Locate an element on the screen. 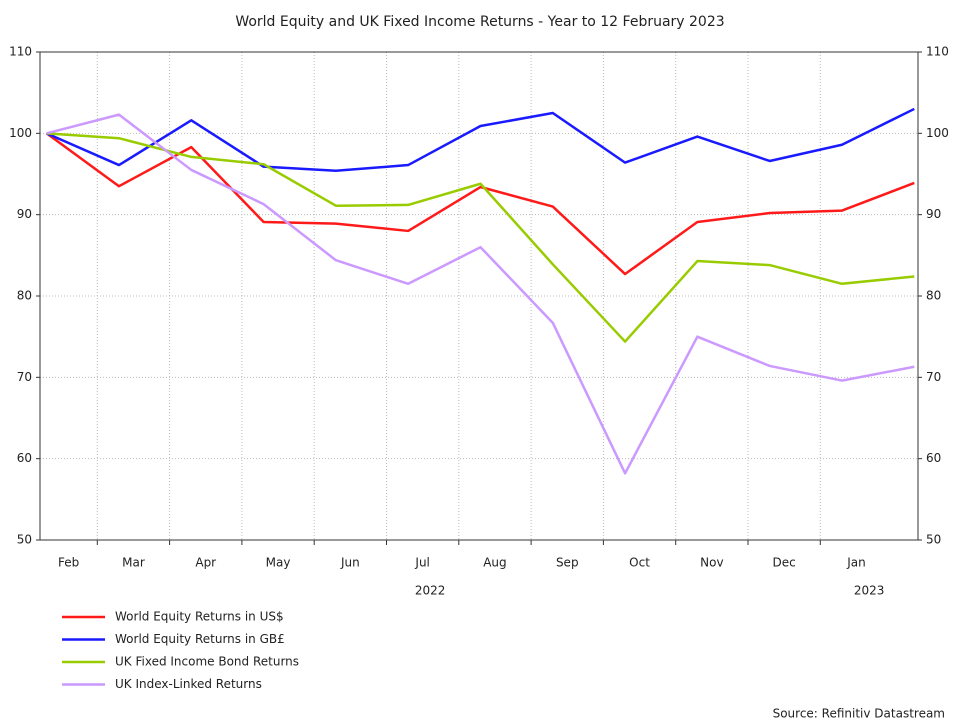 Image resolution: width=957 pixels, height=722 pixels. y2-tick-label: 100 is located at coordinates (937, 133).